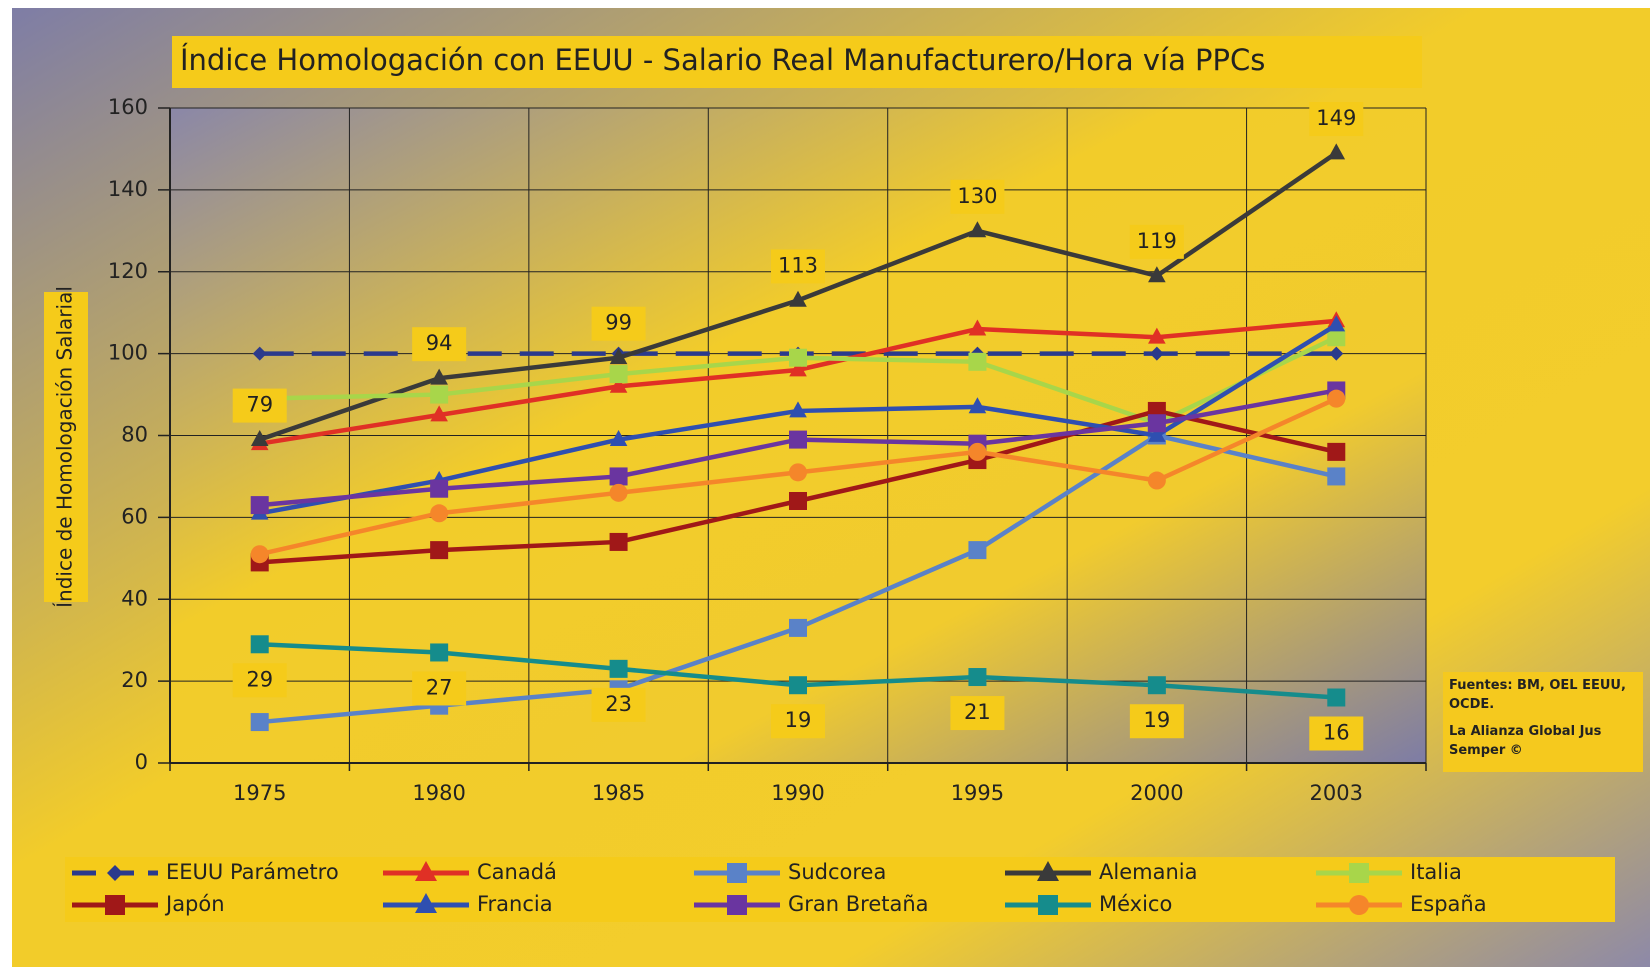 This screenshot has width=1650, height=967. I want to click on data-label: 99, so click(618, 323).